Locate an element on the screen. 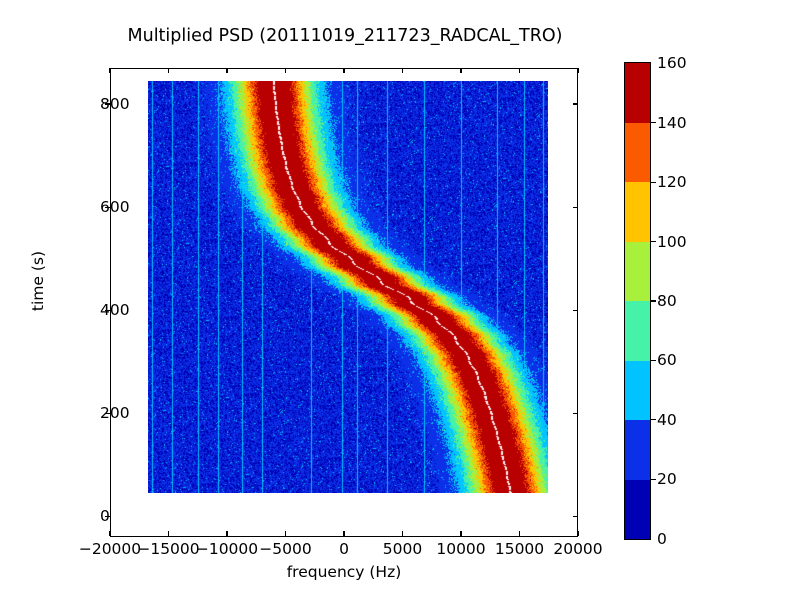 This screenshot has width=800, height=600. y-tick-label: 400 is located at coordinates (115, 310).